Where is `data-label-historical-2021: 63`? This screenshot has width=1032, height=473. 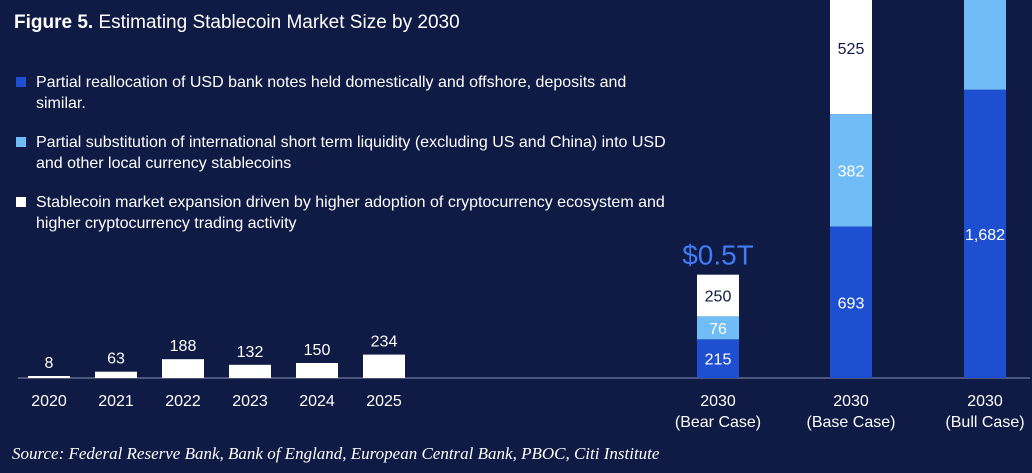 data-label-historical-2021: 63 is located at coordinates (116, 359).